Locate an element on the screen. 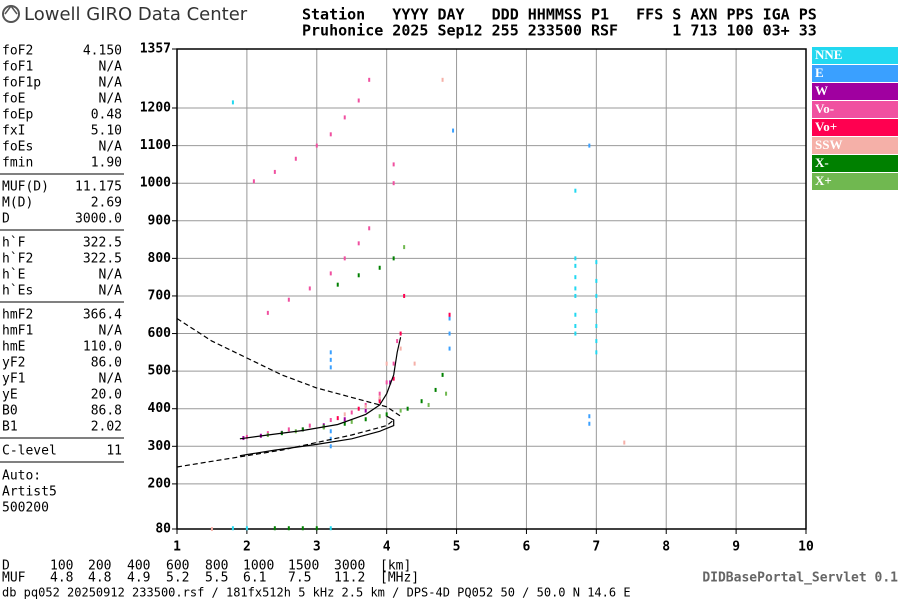 The height and width of the screenshot is (600, 900). param-value: 11.175 is located at coordinates (98, 187).